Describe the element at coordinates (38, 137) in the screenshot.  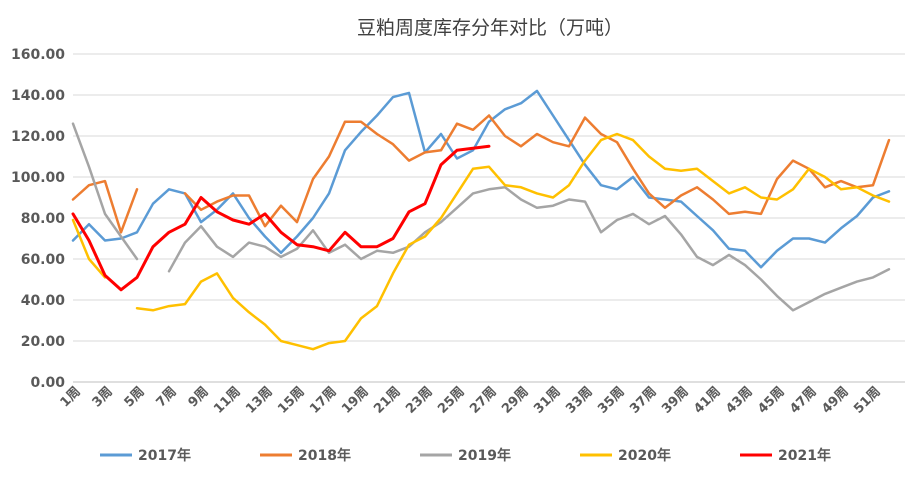
I see `y-tick-label: 120.00` at that location.